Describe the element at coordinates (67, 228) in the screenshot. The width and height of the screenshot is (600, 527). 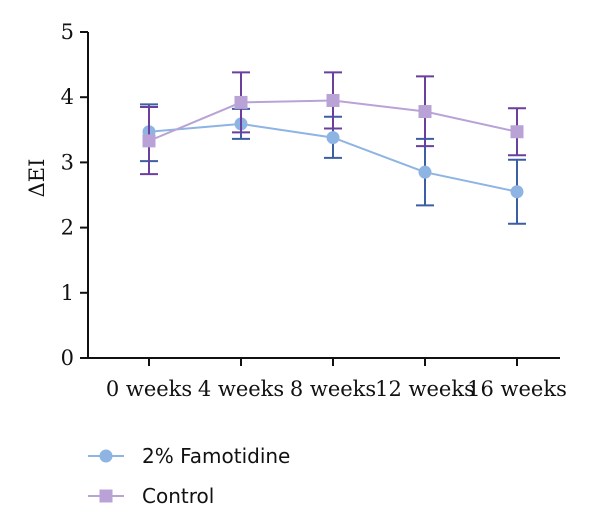
I see `y-tick-label: 2` at that location.